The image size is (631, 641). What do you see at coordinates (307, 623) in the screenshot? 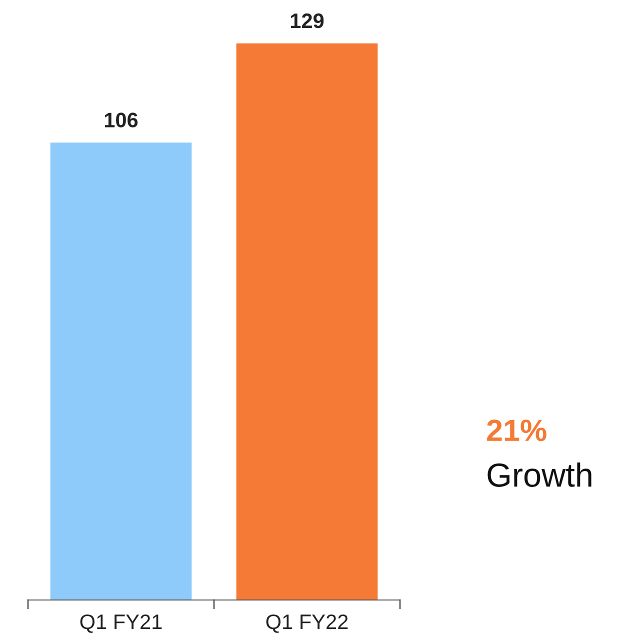
I see `x-tick-label: Q1 FY22` at bounding box center [307, 623].